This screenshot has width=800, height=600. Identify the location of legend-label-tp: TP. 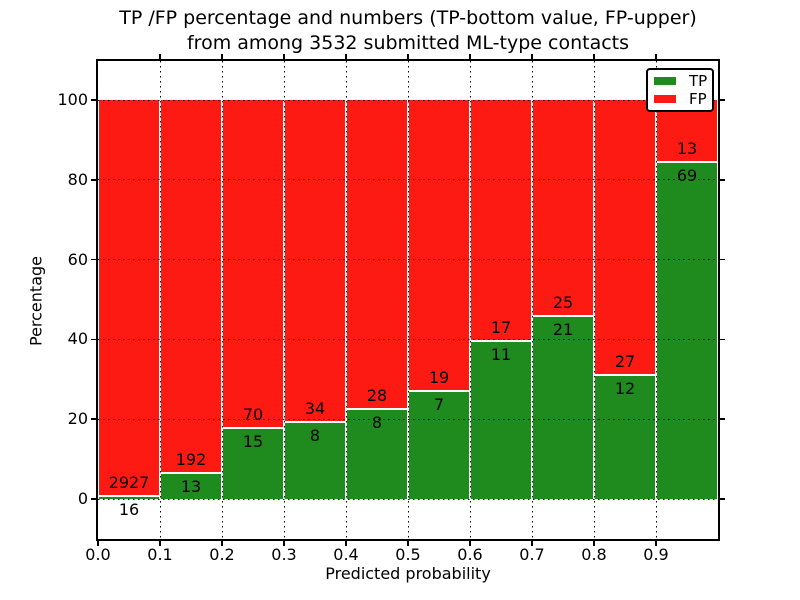
(698, 81).